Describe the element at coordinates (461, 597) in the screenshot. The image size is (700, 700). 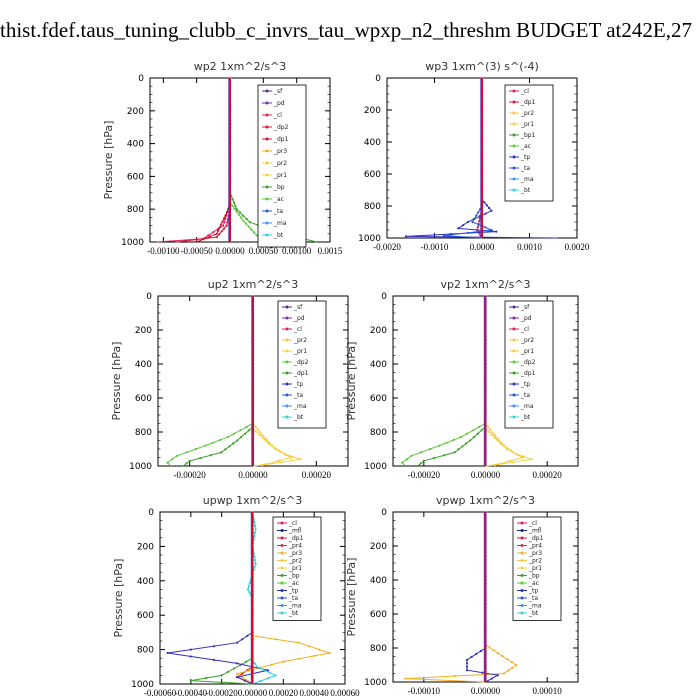
I see `series-line-pr3` at that location.